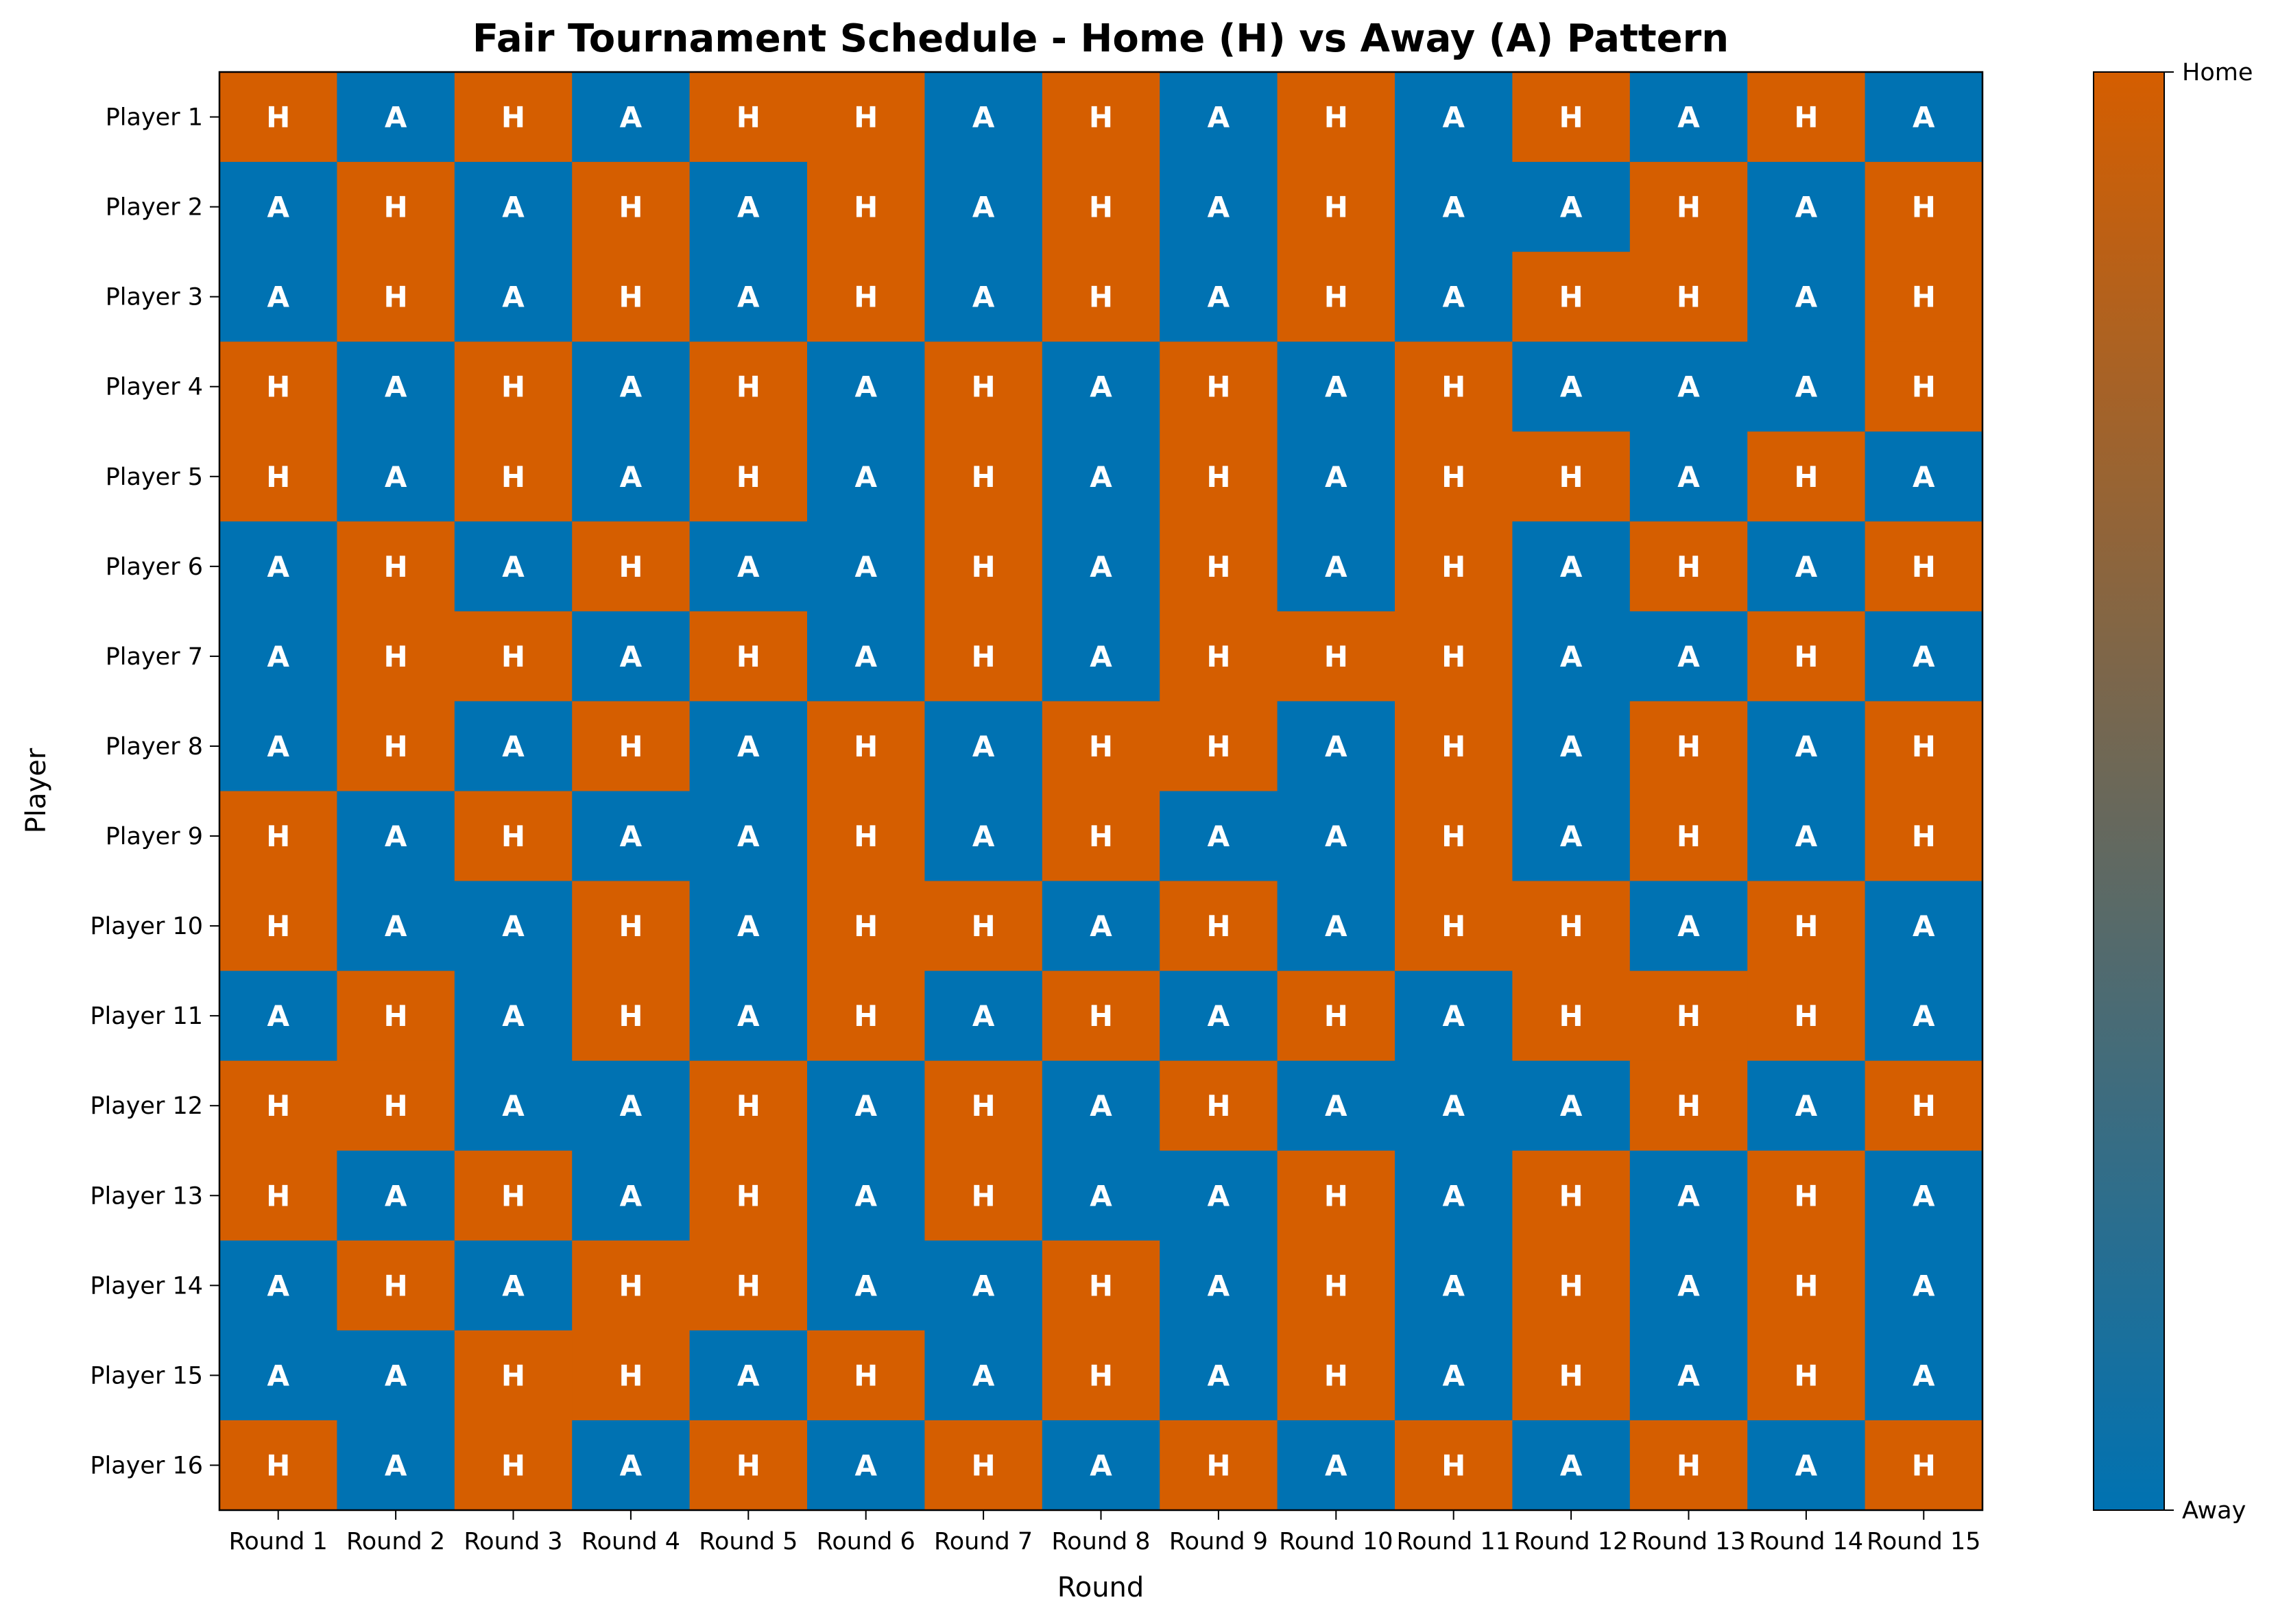  I want to click on y-tick-label: Player 9, so click(154, 836).